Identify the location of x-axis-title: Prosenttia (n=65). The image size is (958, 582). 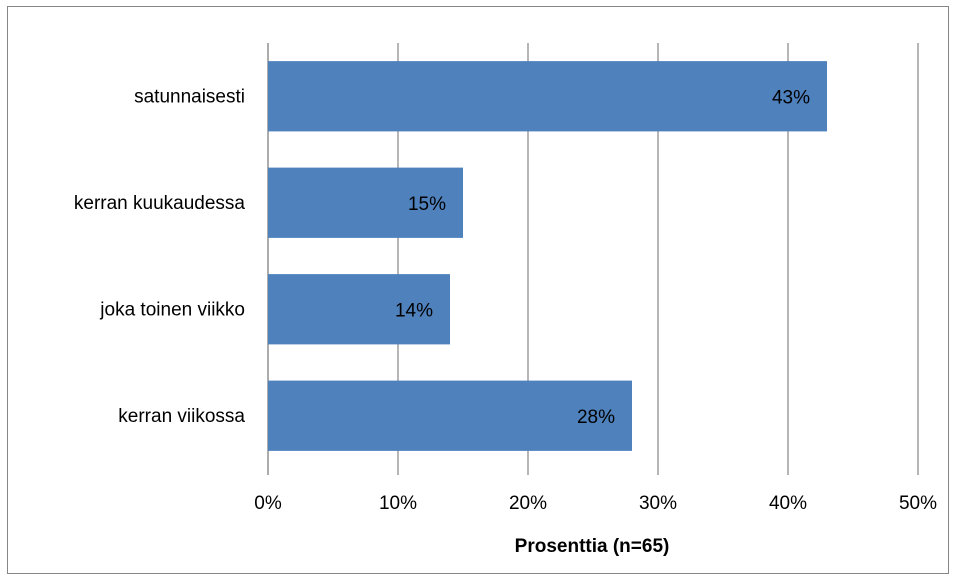
(592, 546).